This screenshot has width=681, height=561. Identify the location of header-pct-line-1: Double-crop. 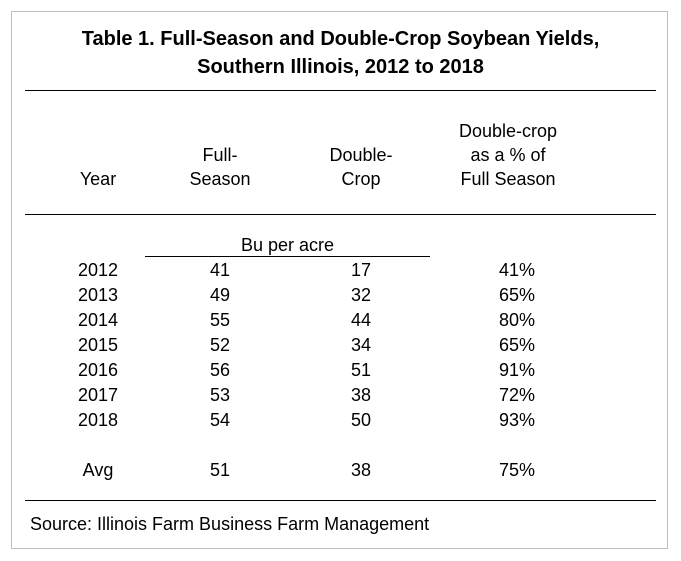
(508, 131).